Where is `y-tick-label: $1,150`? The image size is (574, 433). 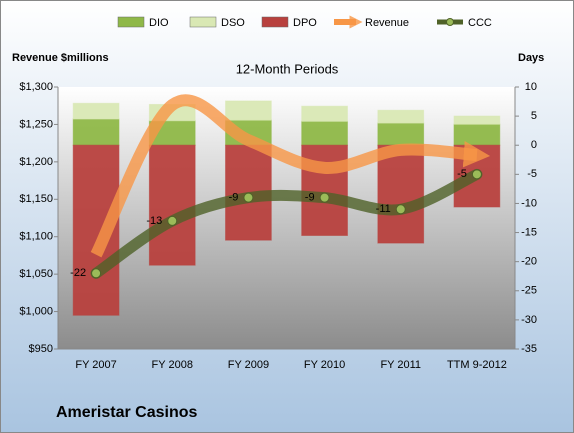 y-tick-label: $1,150 is located at coordinates (36, 199).